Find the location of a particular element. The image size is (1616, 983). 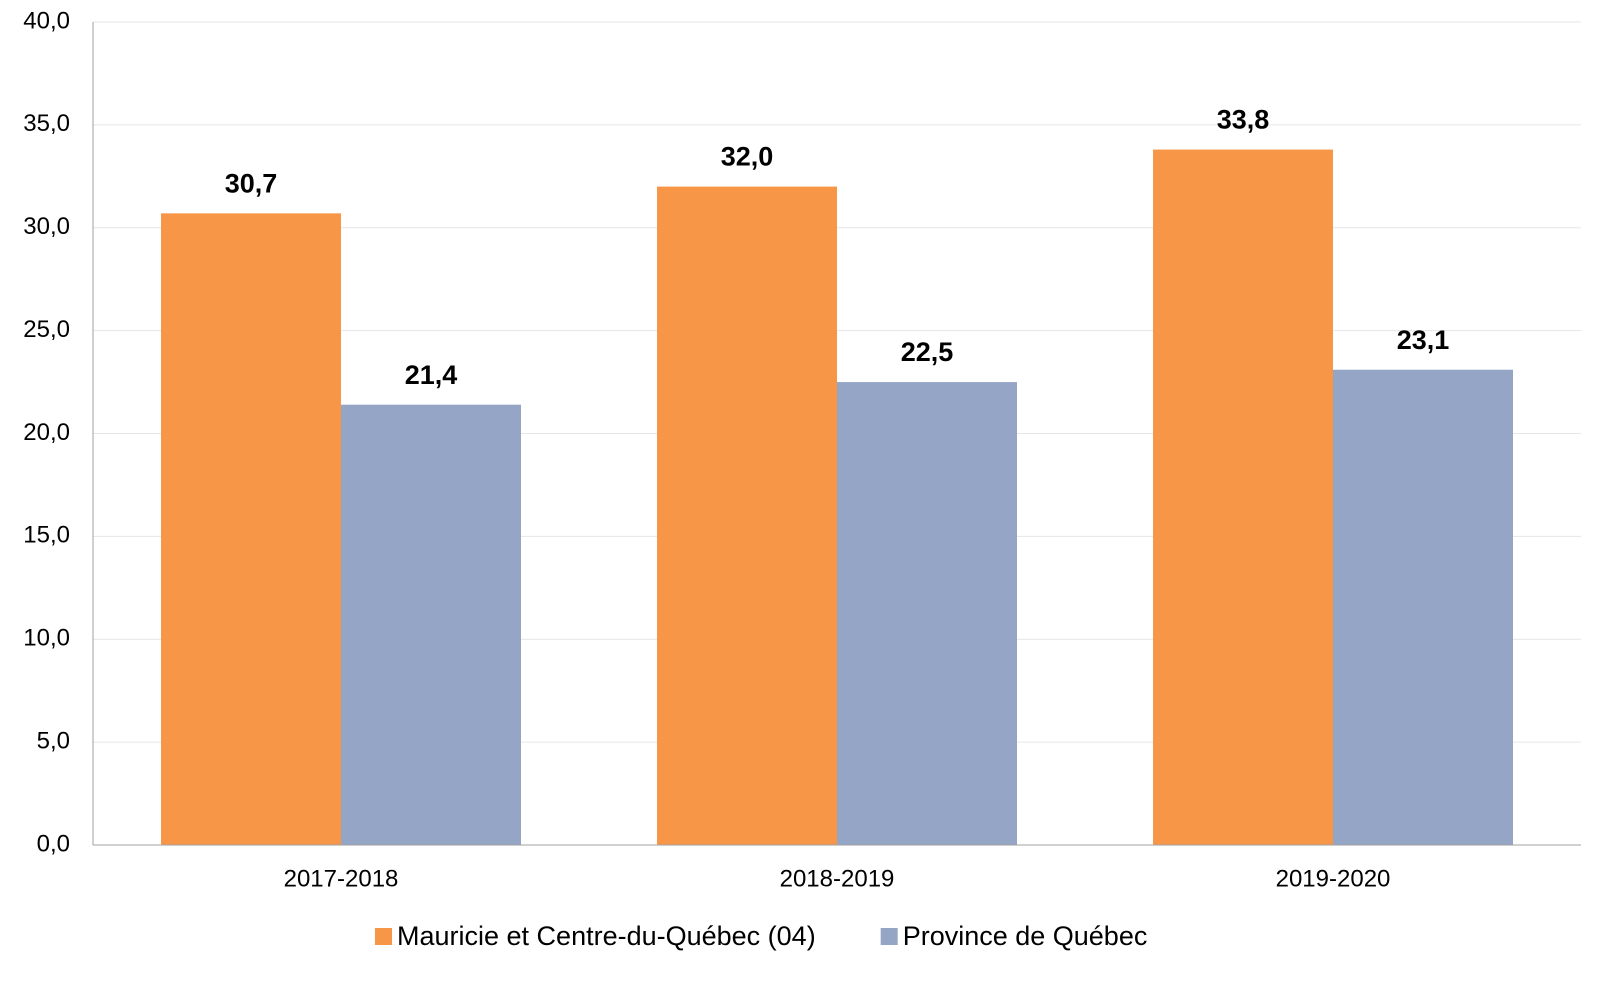

y-tick-label: 15,0 is located at coordinates (46, 535).